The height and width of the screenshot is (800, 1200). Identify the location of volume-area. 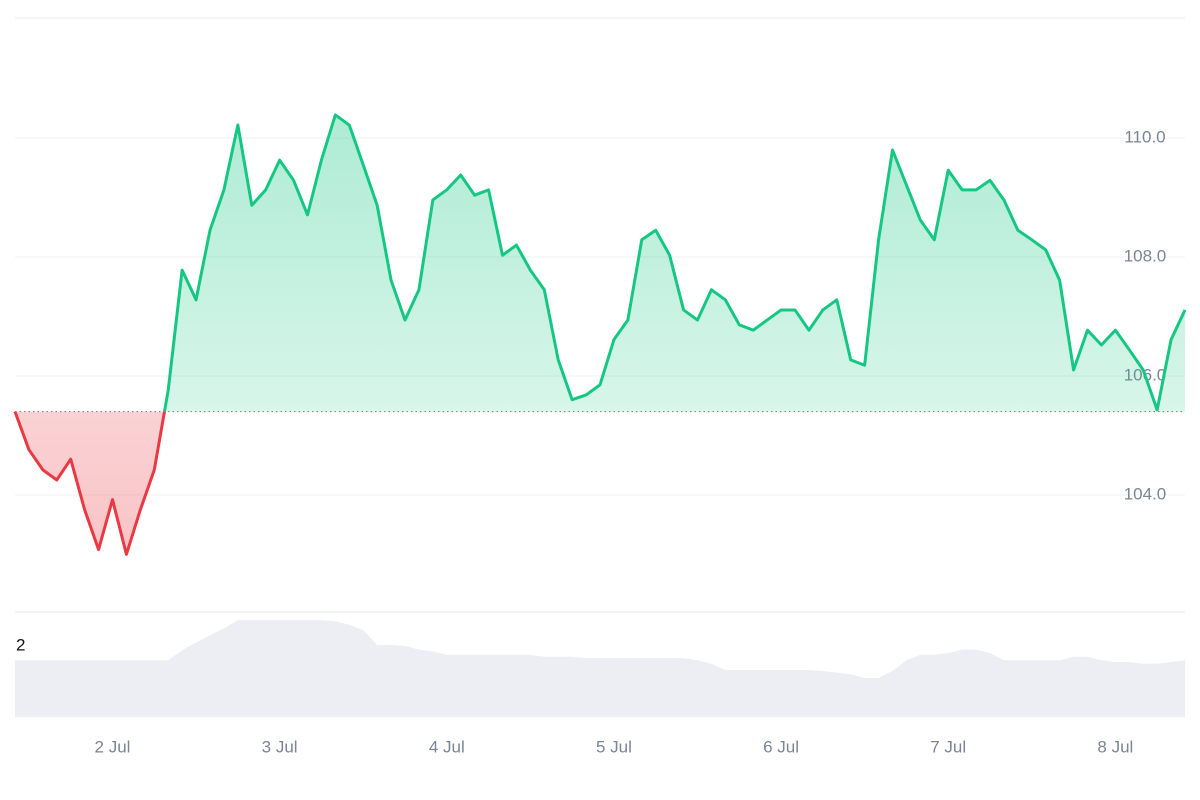
(600, 668).